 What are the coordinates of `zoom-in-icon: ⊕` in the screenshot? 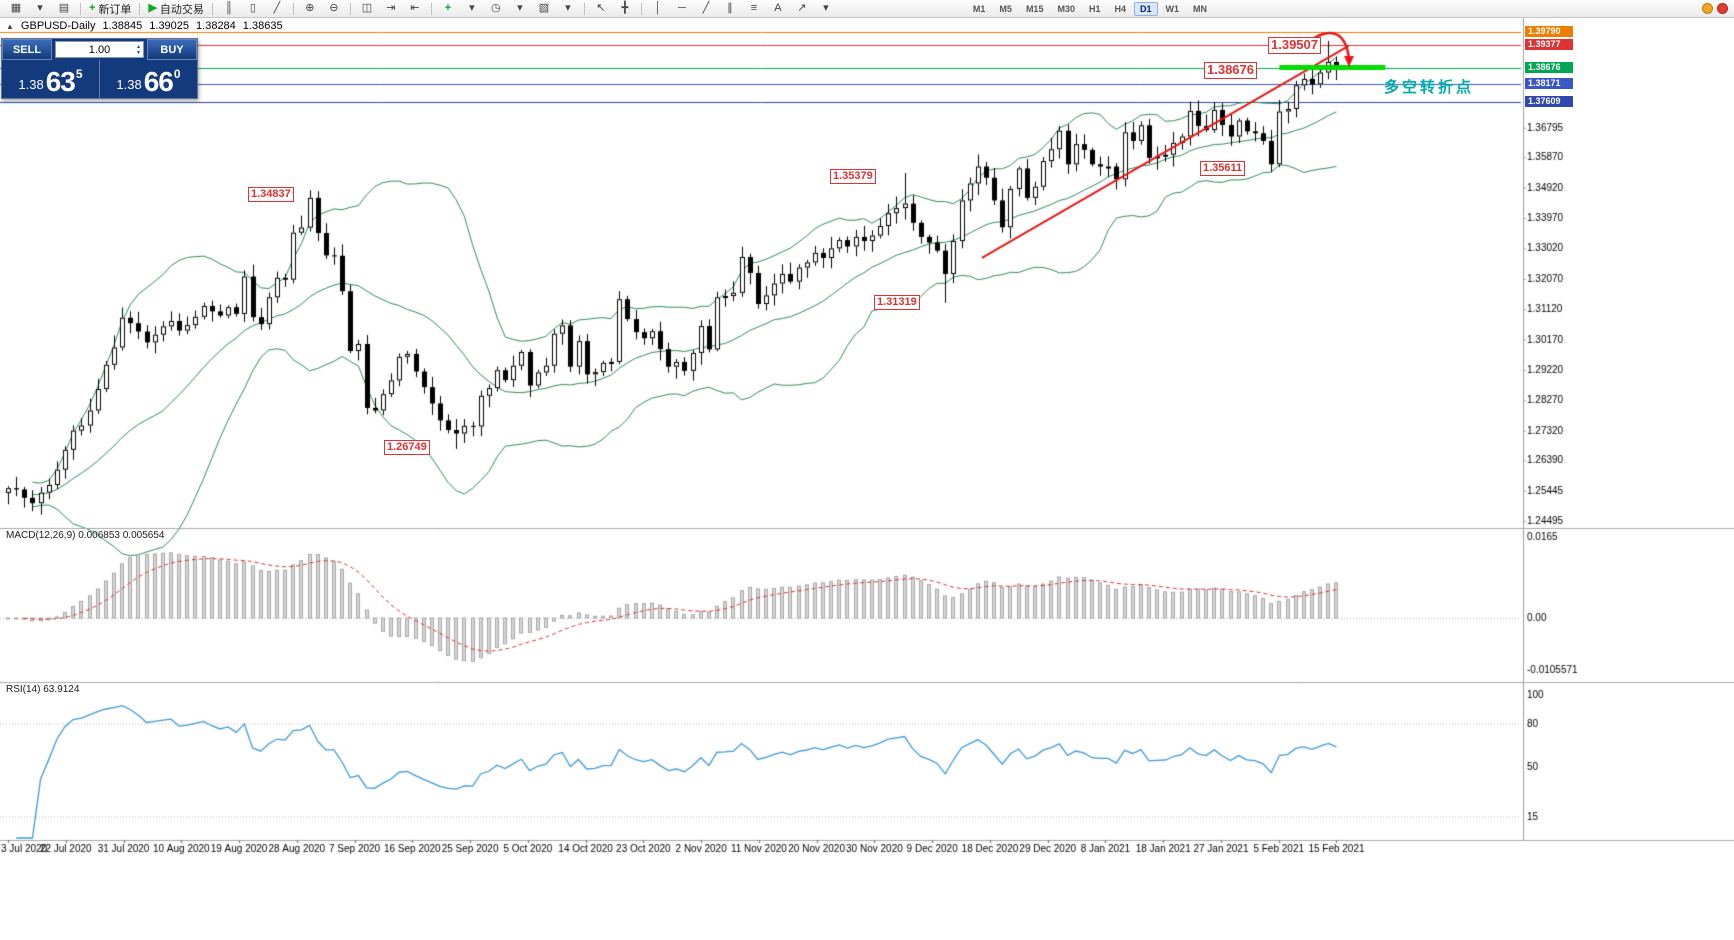 It's located at (310, 8).